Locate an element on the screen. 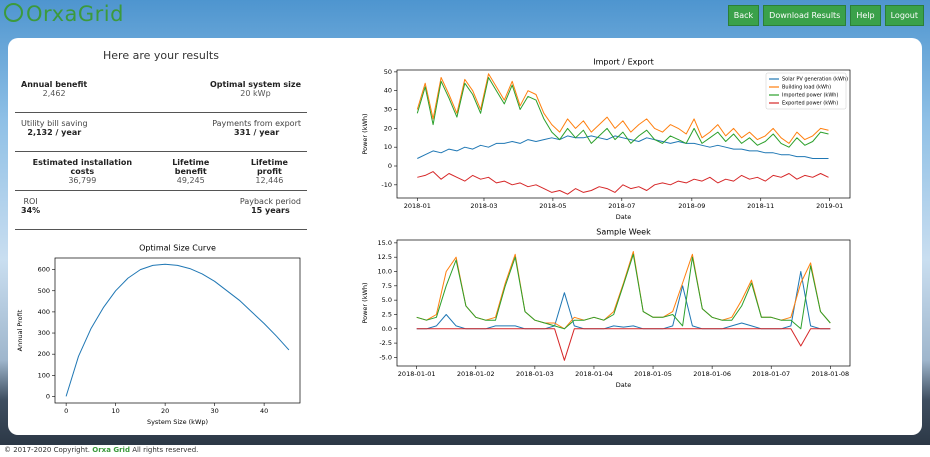 The width and height of the screenshot is (930, 457). x-tick-label: 0 is located at coordinates (66, 411).